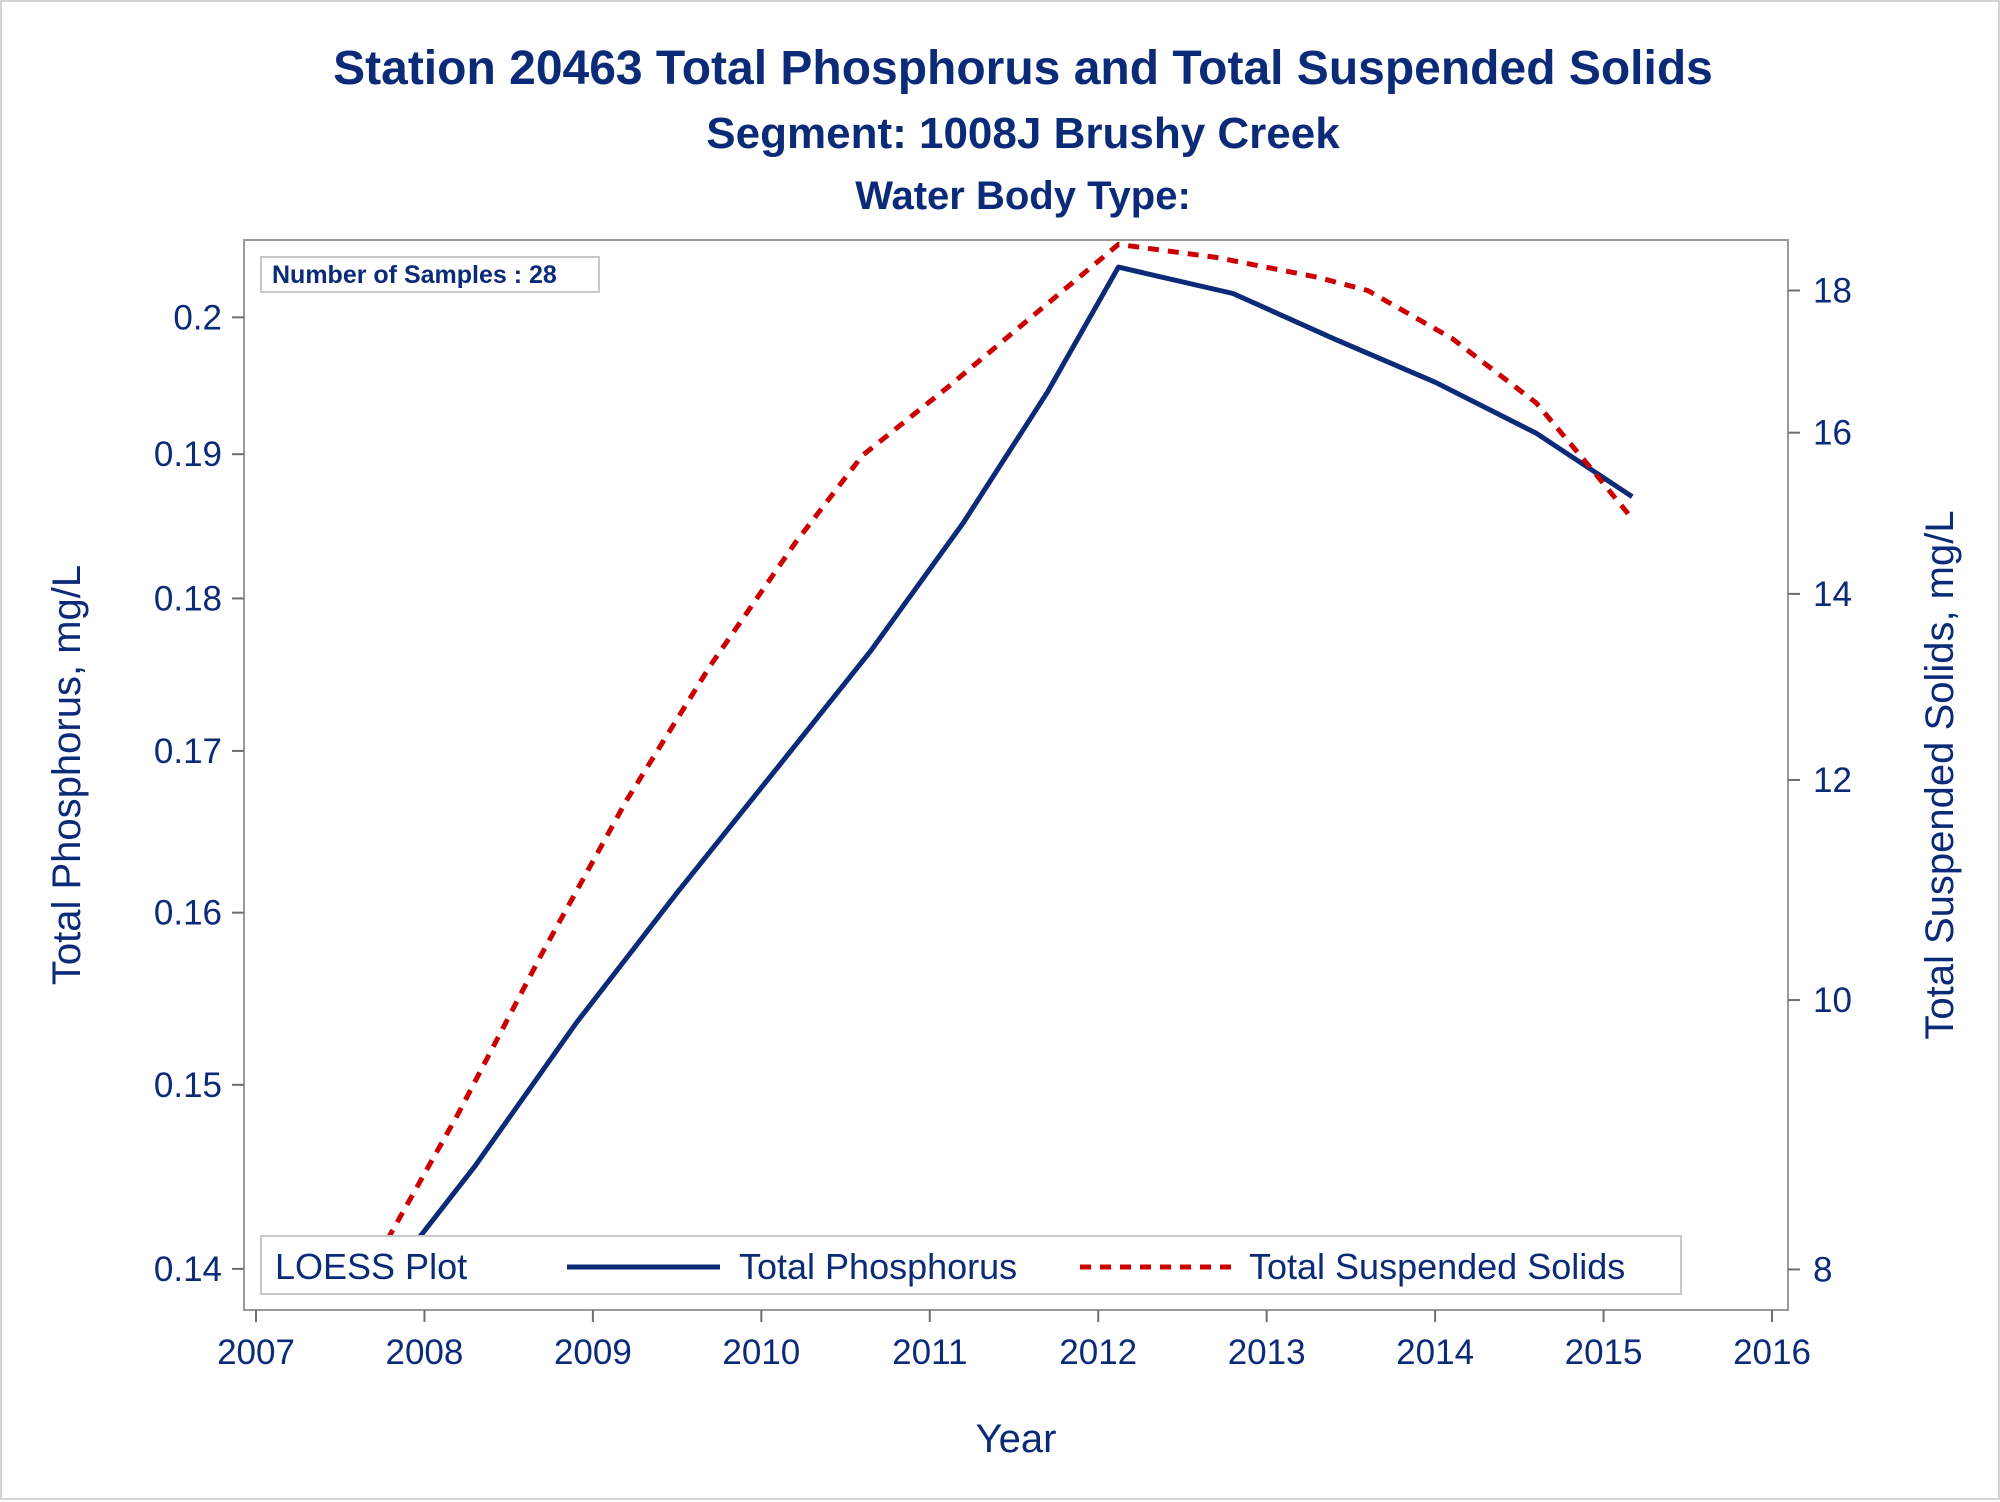 Image resolution: width=2000 pixels, height=1502 pixels. I want to click on samples-box, so click(430, 274).